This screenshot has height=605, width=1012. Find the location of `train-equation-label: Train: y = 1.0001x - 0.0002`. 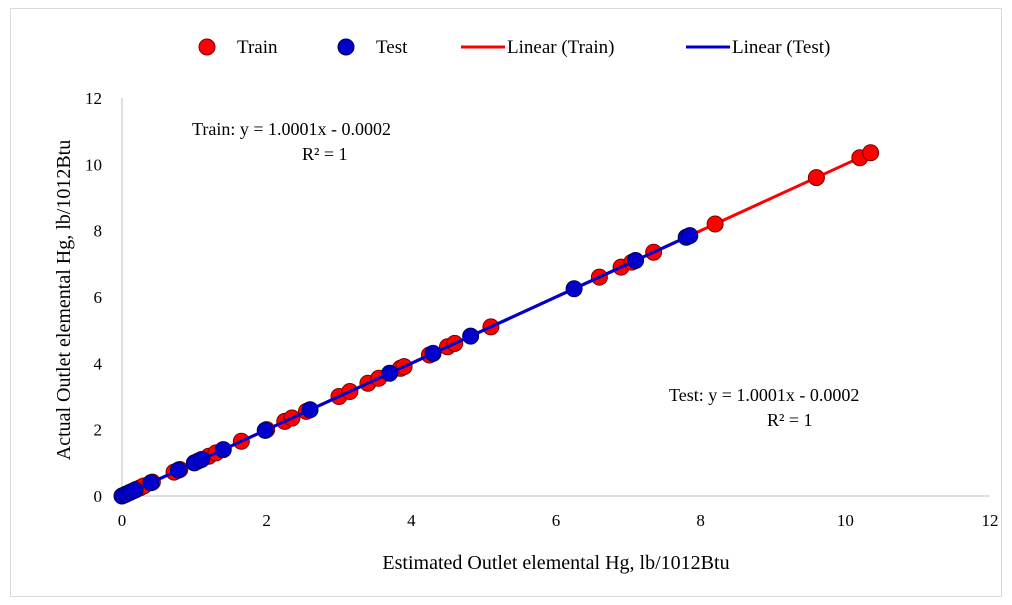

train-equation-label: Train: y = 1.0001x - 0.0002 is located at coordinates (291, 129).